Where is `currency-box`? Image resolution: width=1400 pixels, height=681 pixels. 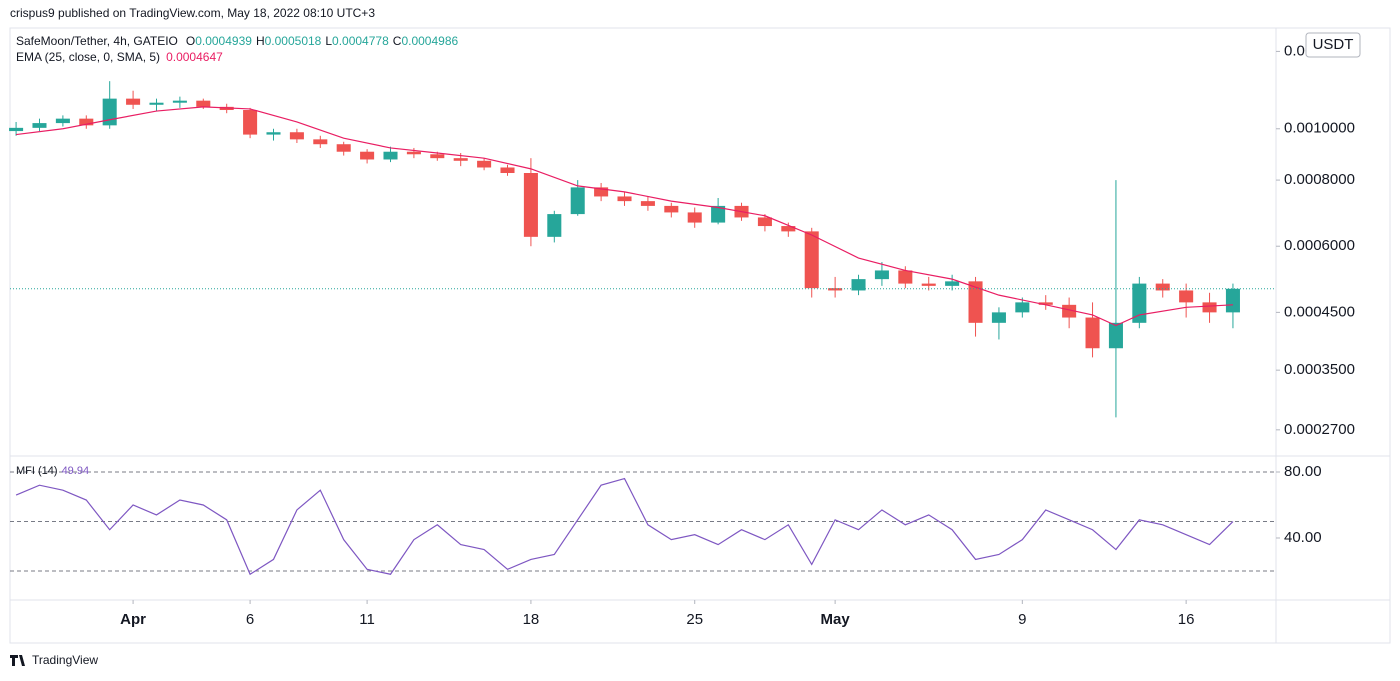
currency-box is located at coordinates (1333, 45).